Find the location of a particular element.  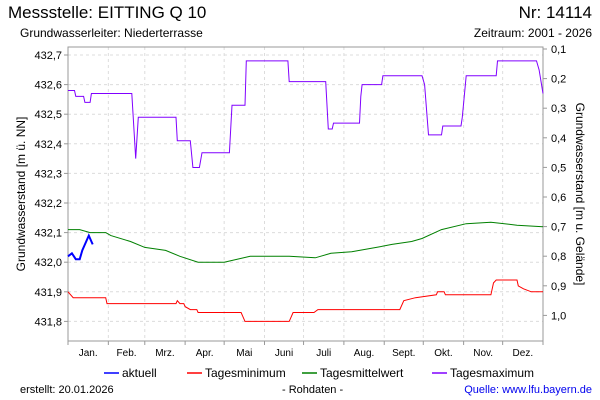

y2-tick-label: 0,1 is located at coordinates (558, 50).